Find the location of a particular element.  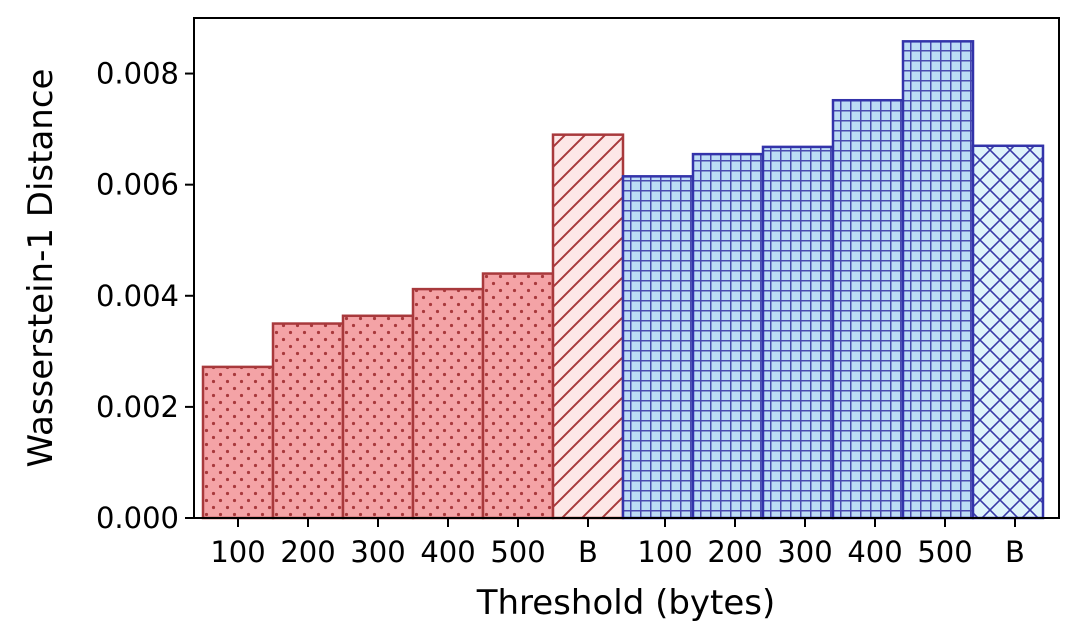

y-tick-label: 0.006 is located at coordinates (137, 185).